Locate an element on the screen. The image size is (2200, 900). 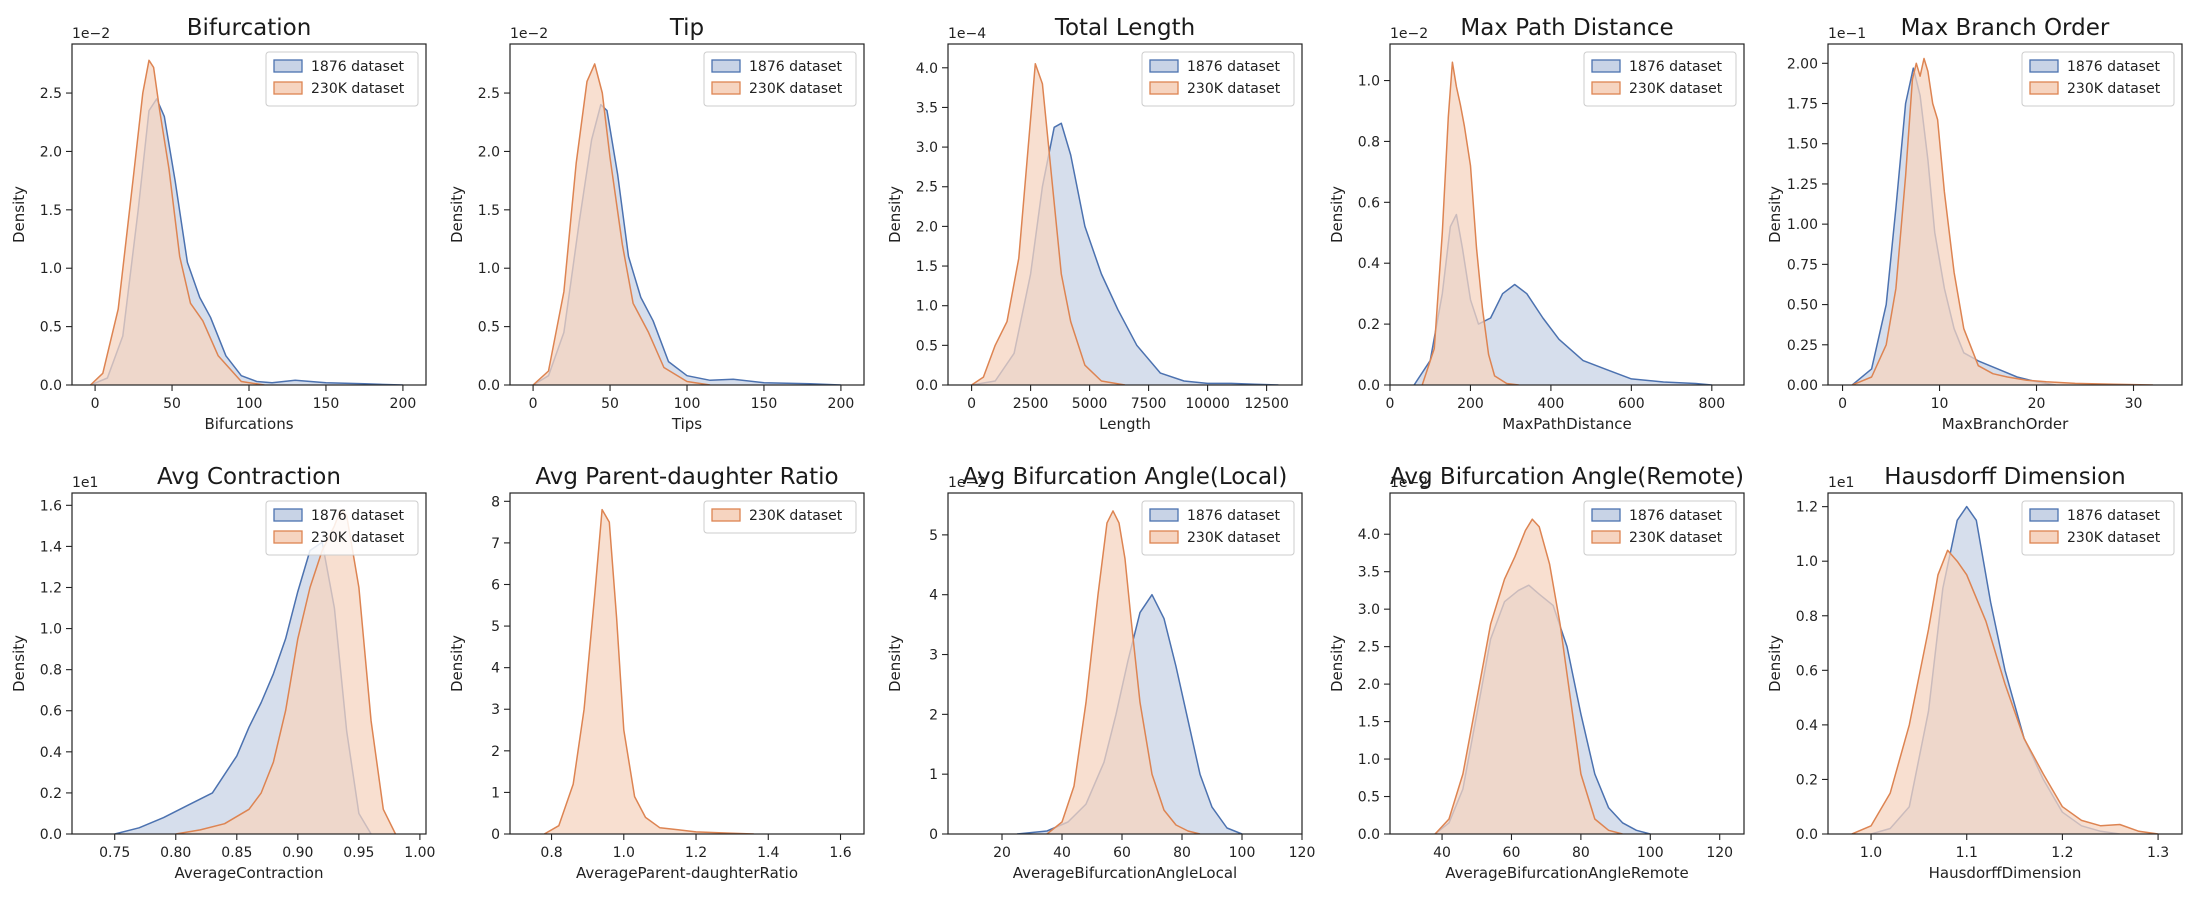
x-tick-label: 30 is located at coordinates (2134, 404).